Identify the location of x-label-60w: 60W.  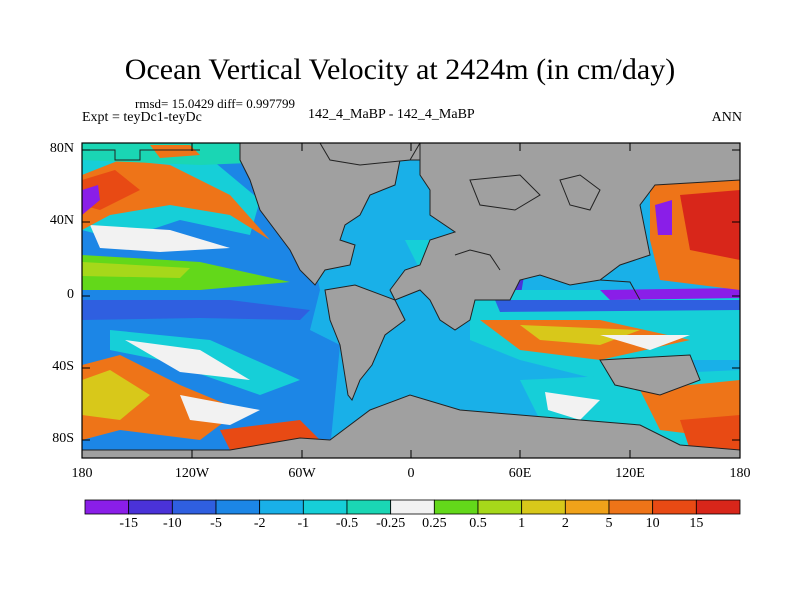
(302, 473).